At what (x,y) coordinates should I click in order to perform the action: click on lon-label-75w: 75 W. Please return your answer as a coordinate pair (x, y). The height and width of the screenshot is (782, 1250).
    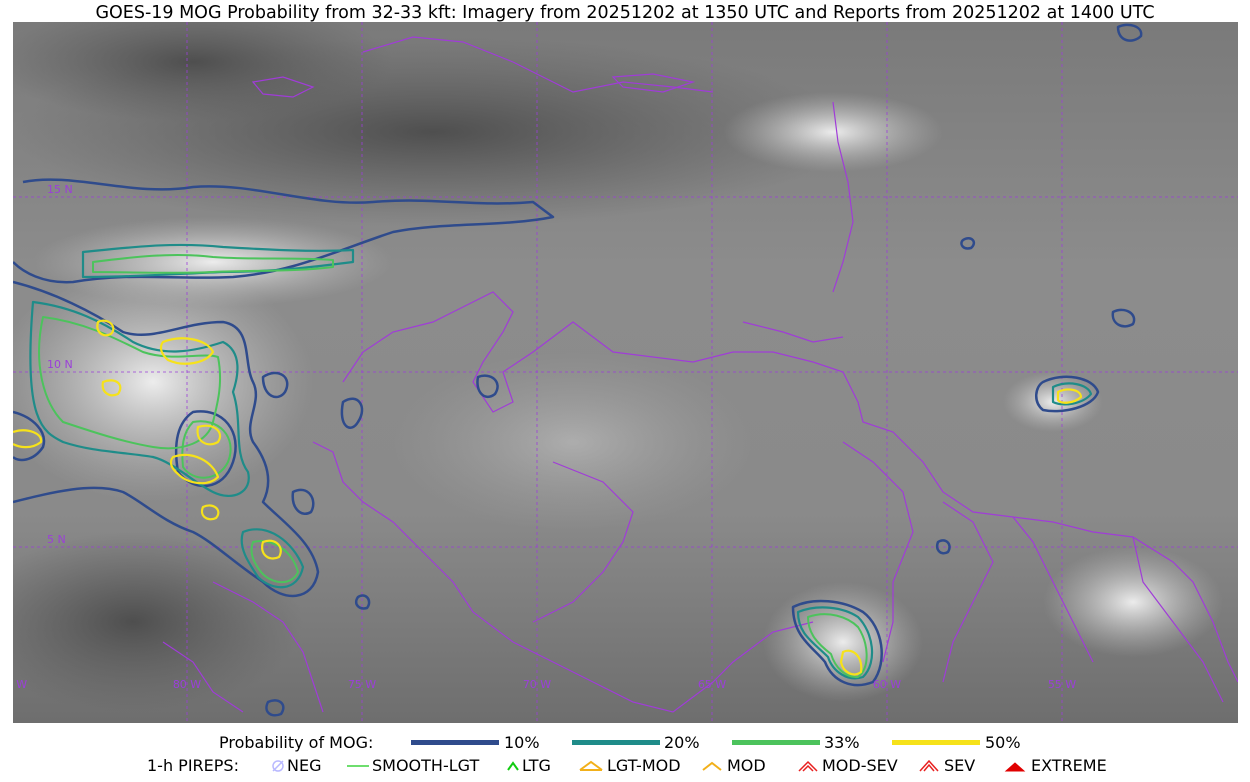
    Looking at the image, I should click on (362, 684).